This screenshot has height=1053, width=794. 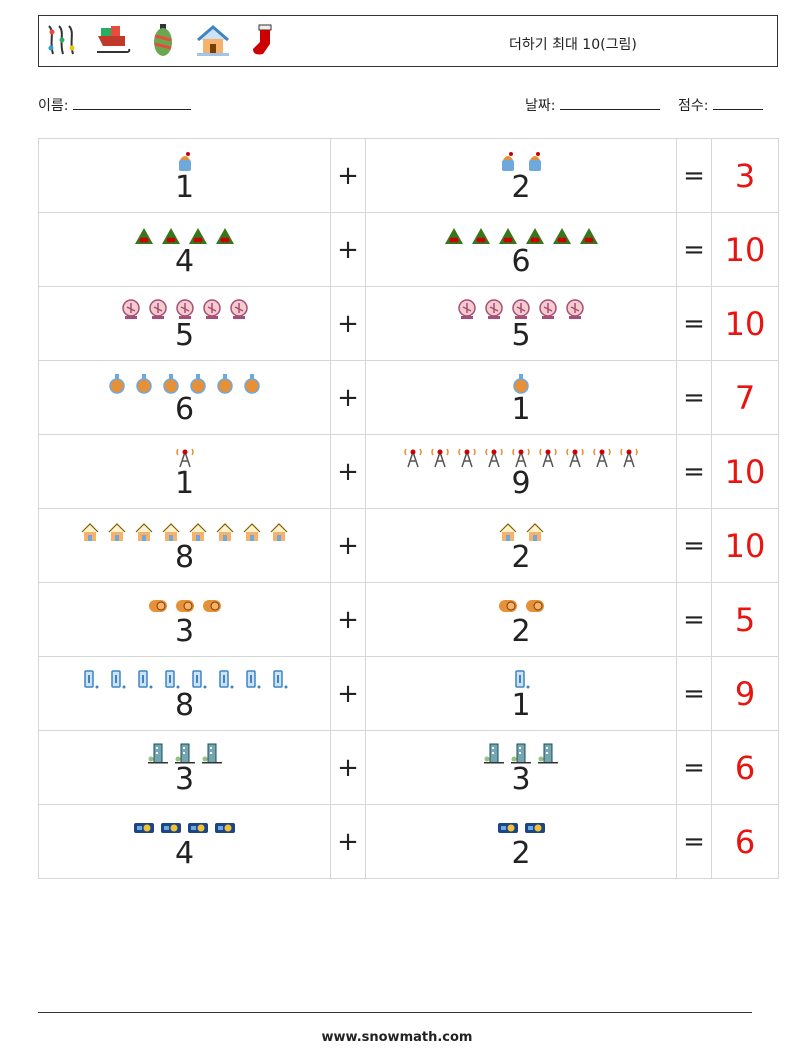 I want to click on problem-row: 3 +3 = 6, so click(x=408, y=767).